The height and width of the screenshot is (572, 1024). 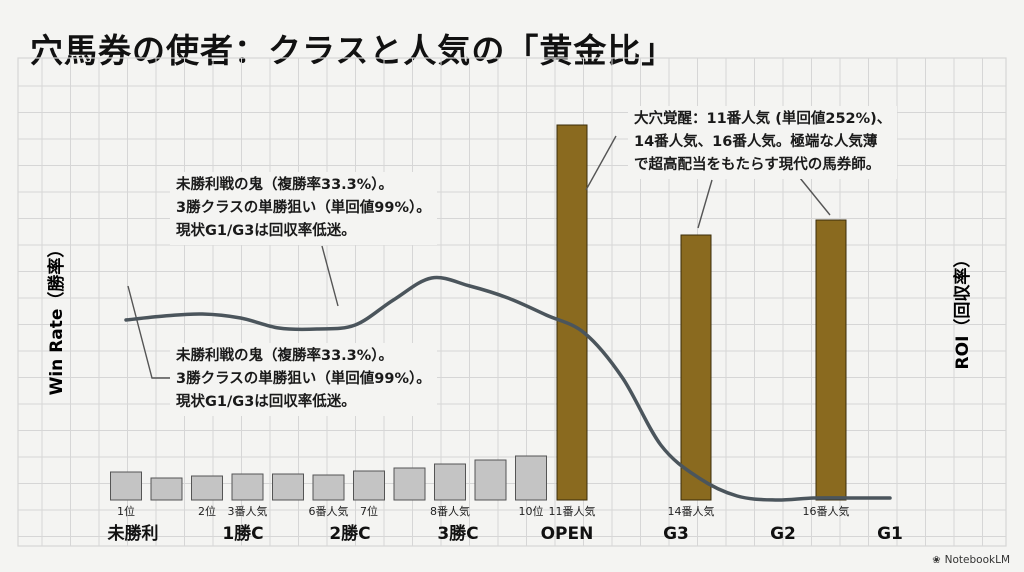 What do you see at coordinates (248, 511) in the screenshot?
I see `tick-label: 3番人気` at bounding box center [248, 511].